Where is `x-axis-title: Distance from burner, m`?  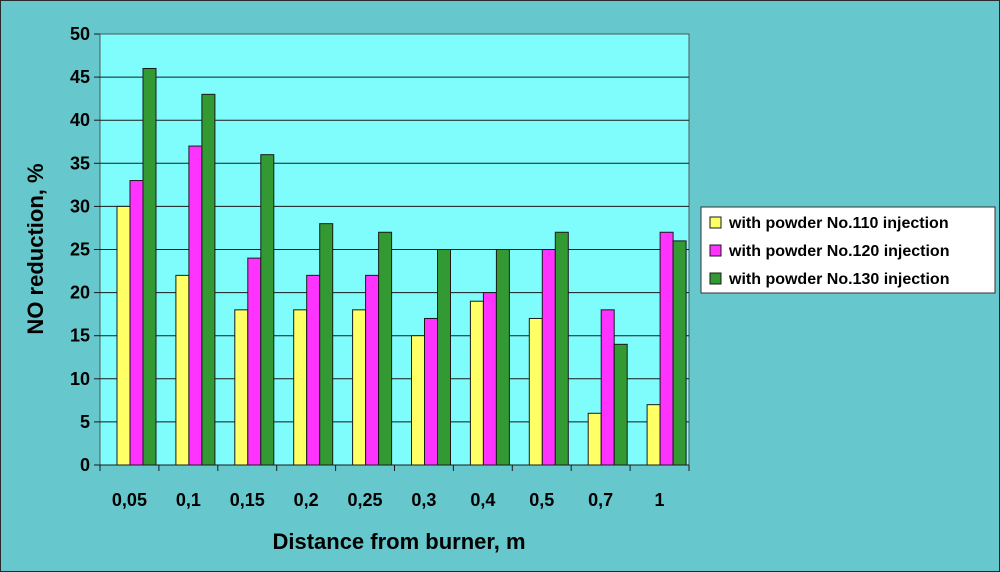 x-axis-title: Distance from burner, m is located at coordinates (398, 541).